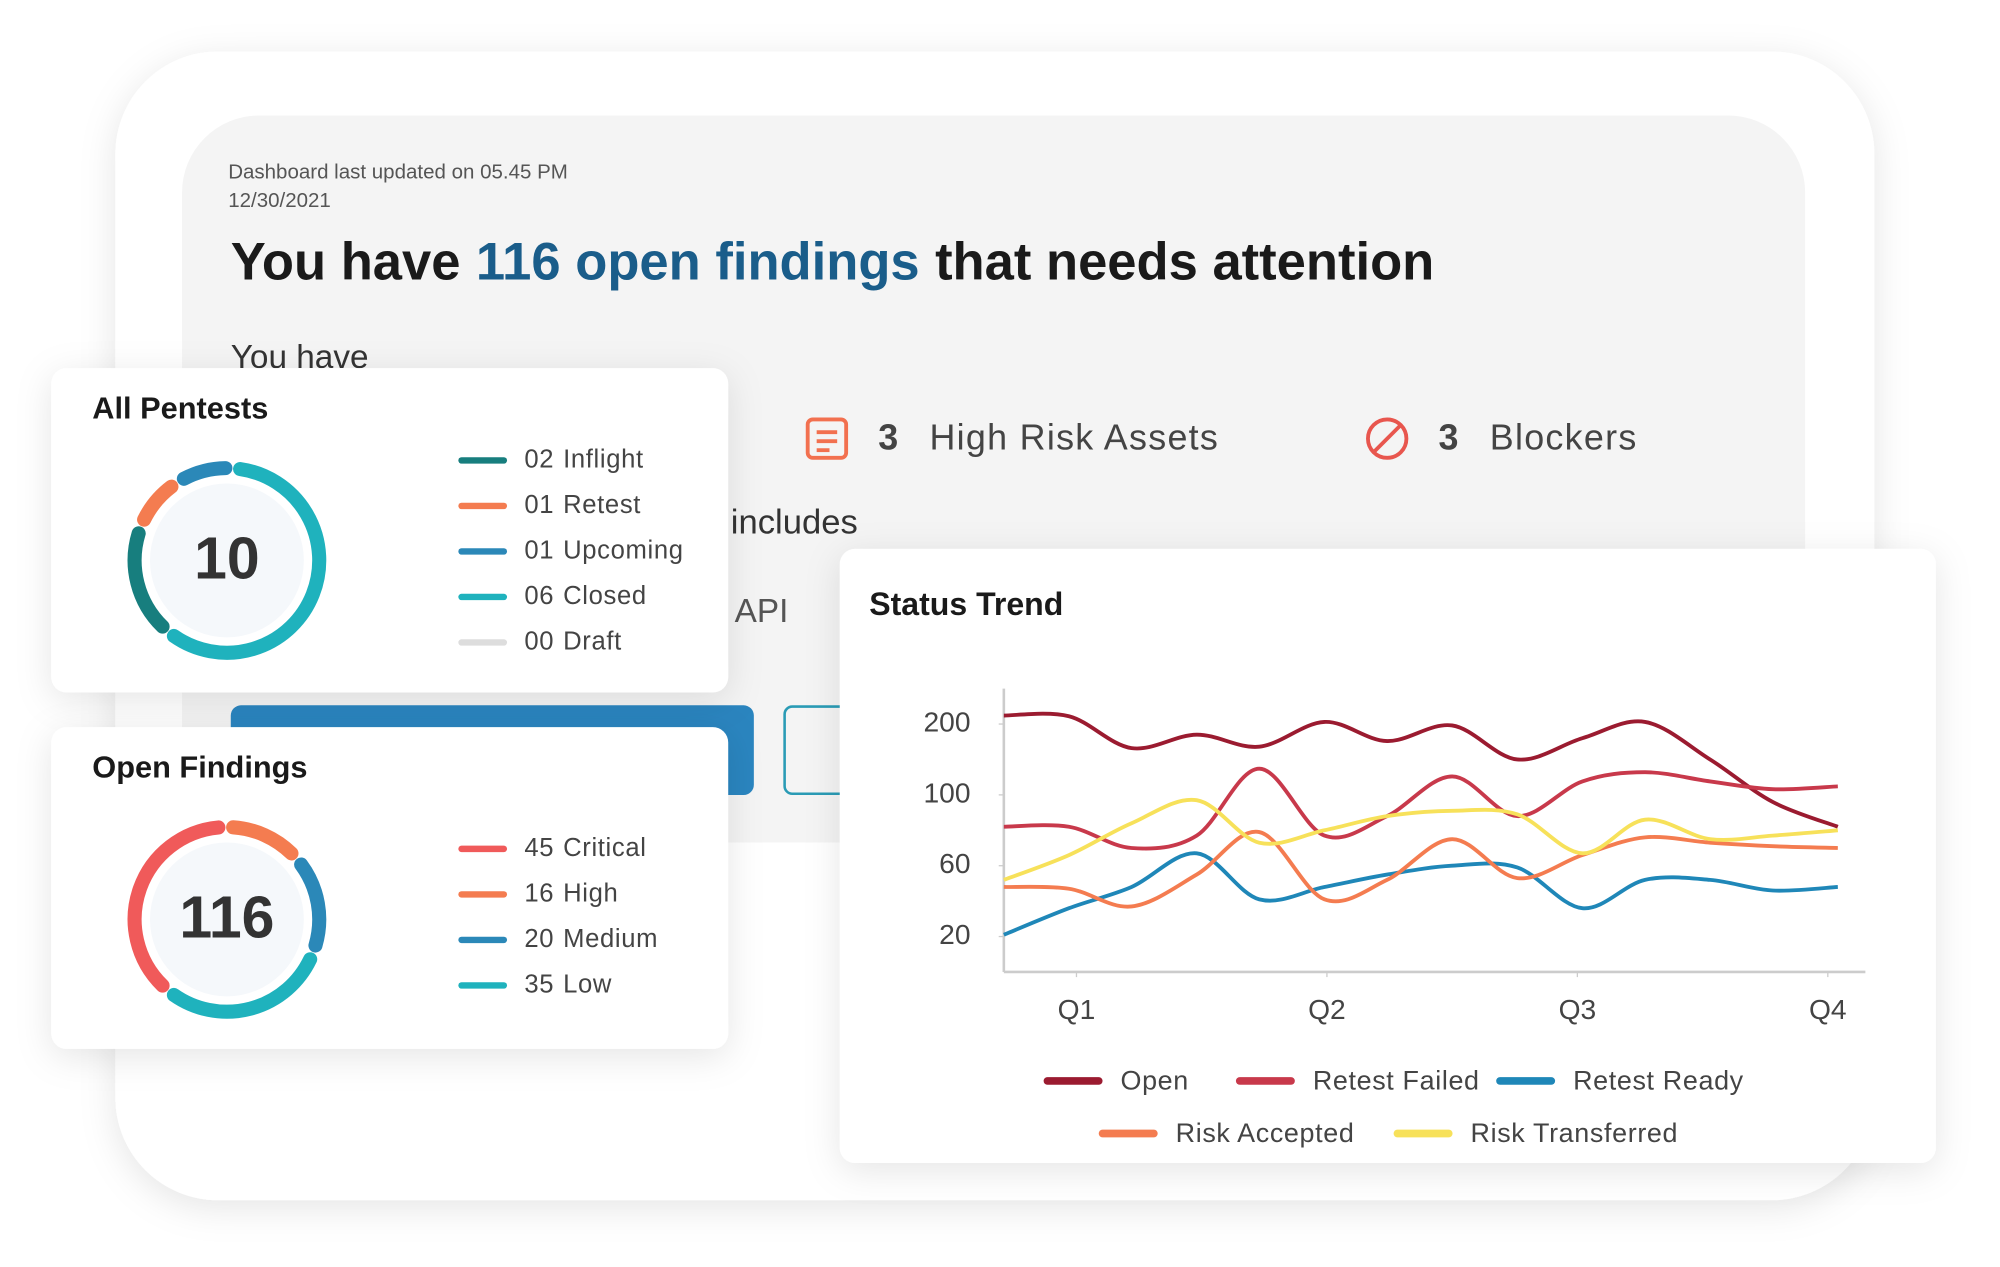 Image resolution: width=2000 pixels, height=1267 pixels. Describe the element at coordinates (610, 939) in the screenshot. I see `legend-name: Medium` at that location.